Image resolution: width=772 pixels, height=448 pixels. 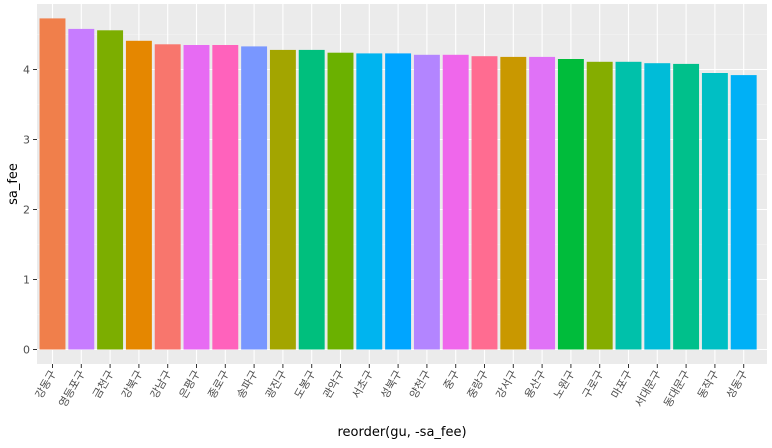 What do you see at coordinates (26, 70) in the screenshot?
I see `y-tick-label: 4` at bounding box center [26, 70].